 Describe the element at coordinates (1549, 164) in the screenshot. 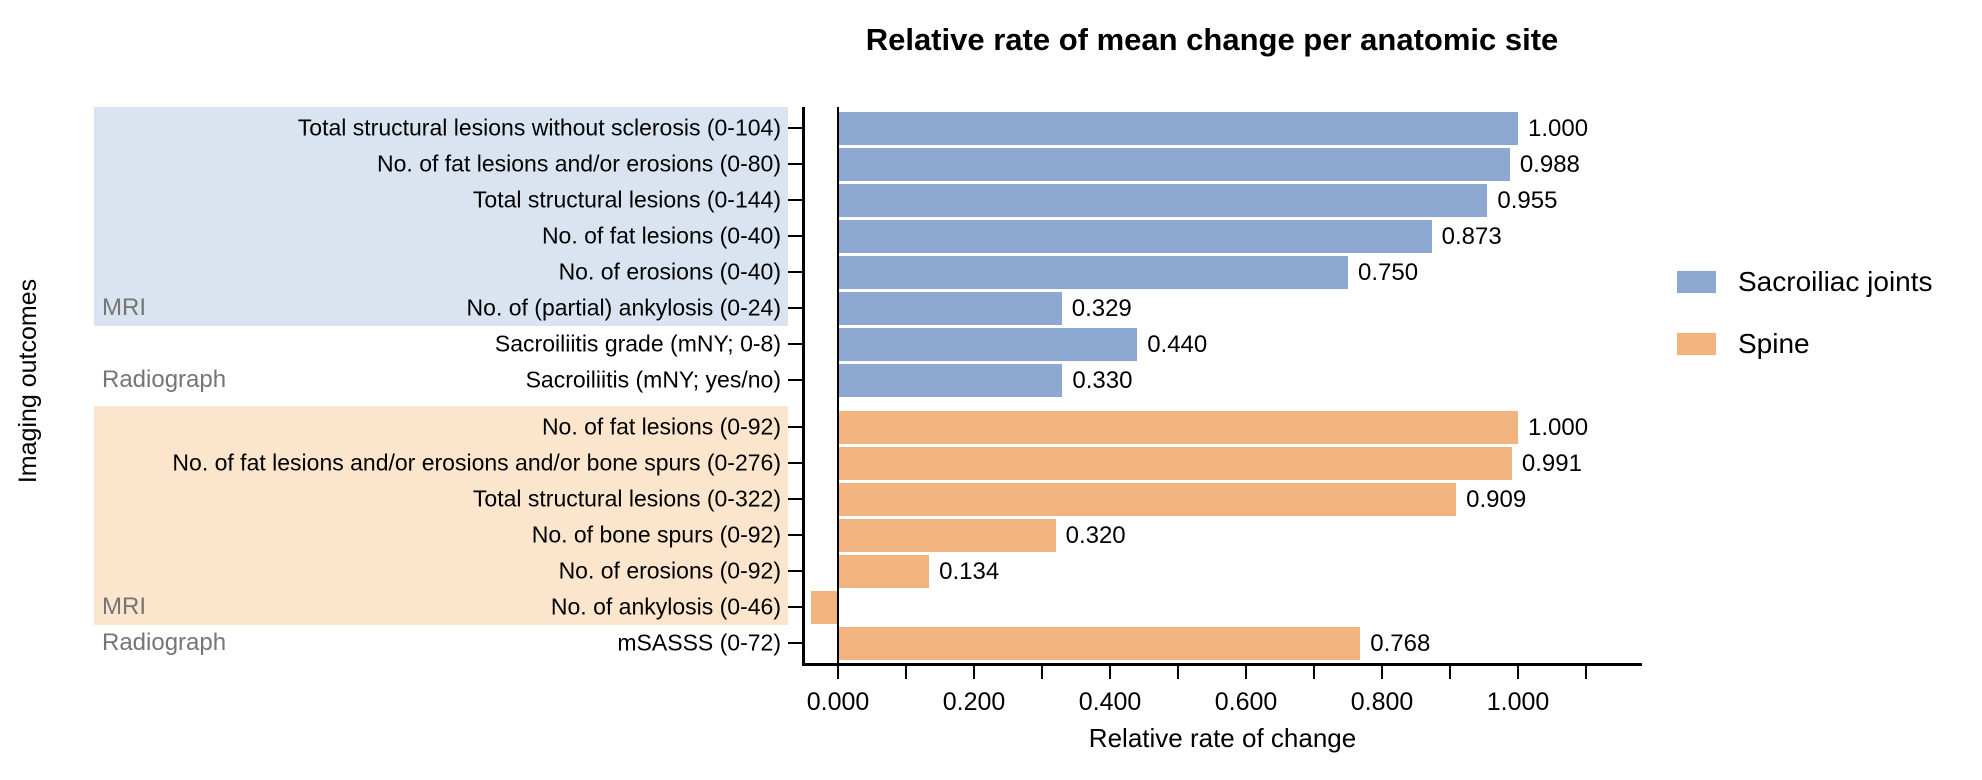

I see `bar-value-label: 0.988` at that location.